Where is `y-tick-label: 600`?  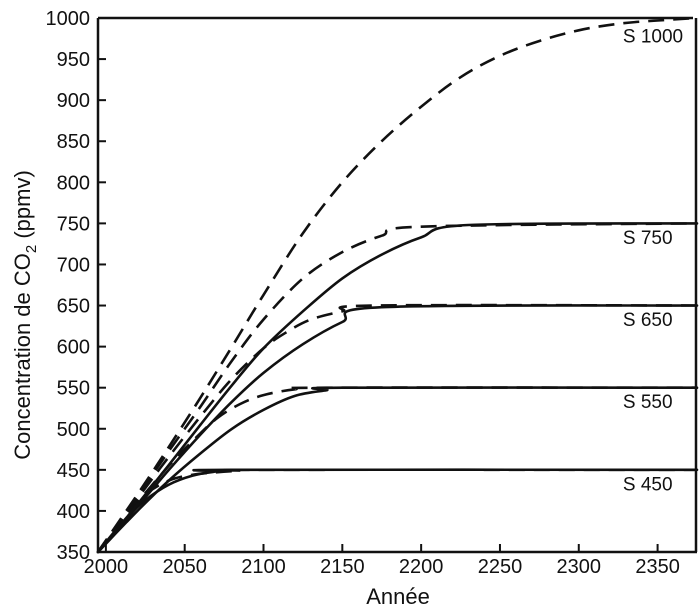
y-tick-label: 600 is located at coordinates (73, 348).